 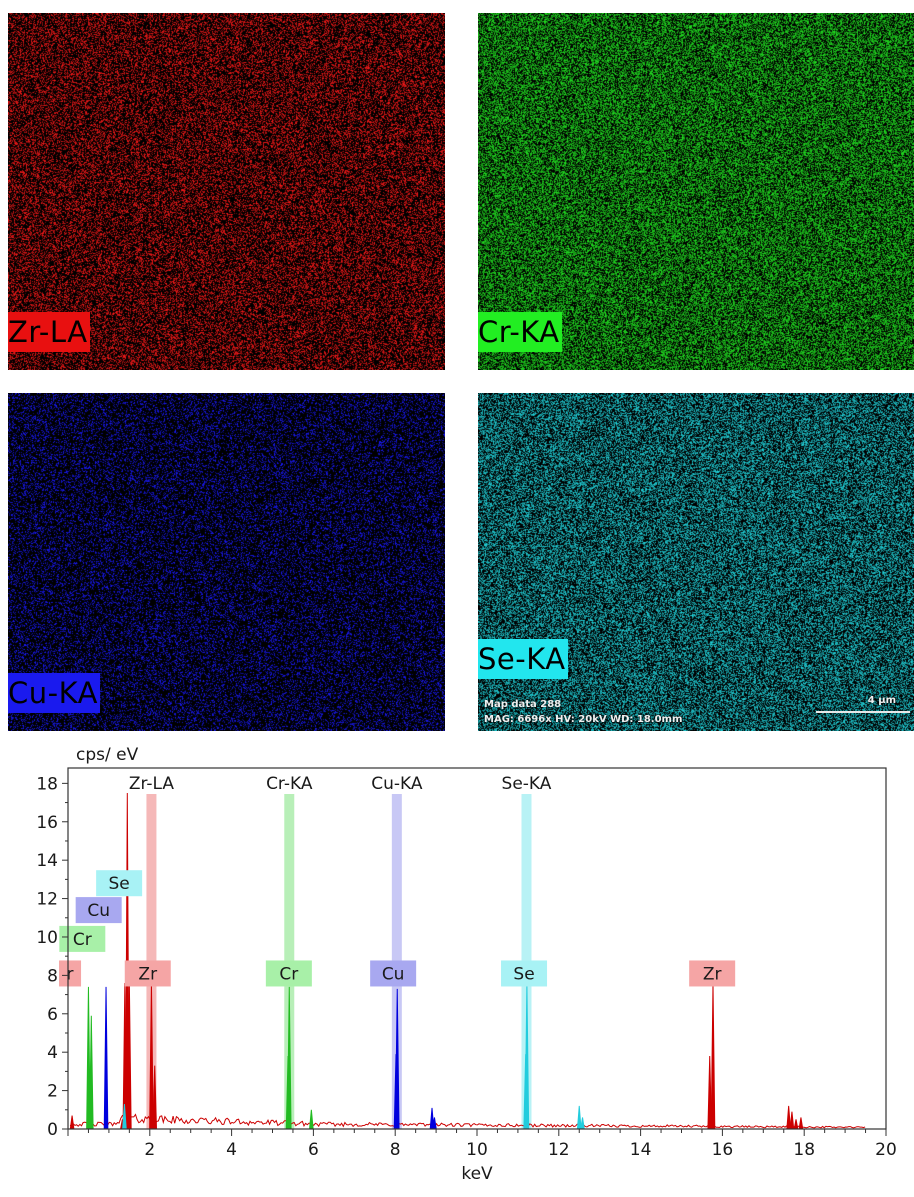 What do you see at coordinates (641, 1150) in the screenshot?
I see `x-tick-label: 14` at bounding box center [641, 1150].